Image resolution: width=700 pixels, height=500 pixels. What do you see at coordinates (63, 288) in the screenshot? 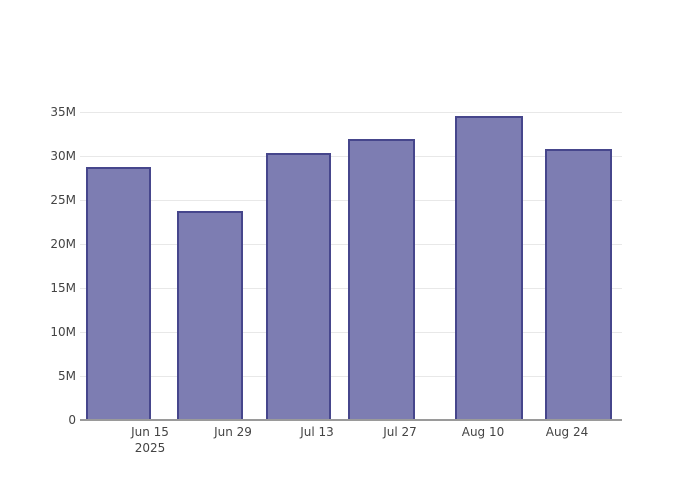
I see `y-tick-label-15m: 15M` at bounding box center [63, 288].